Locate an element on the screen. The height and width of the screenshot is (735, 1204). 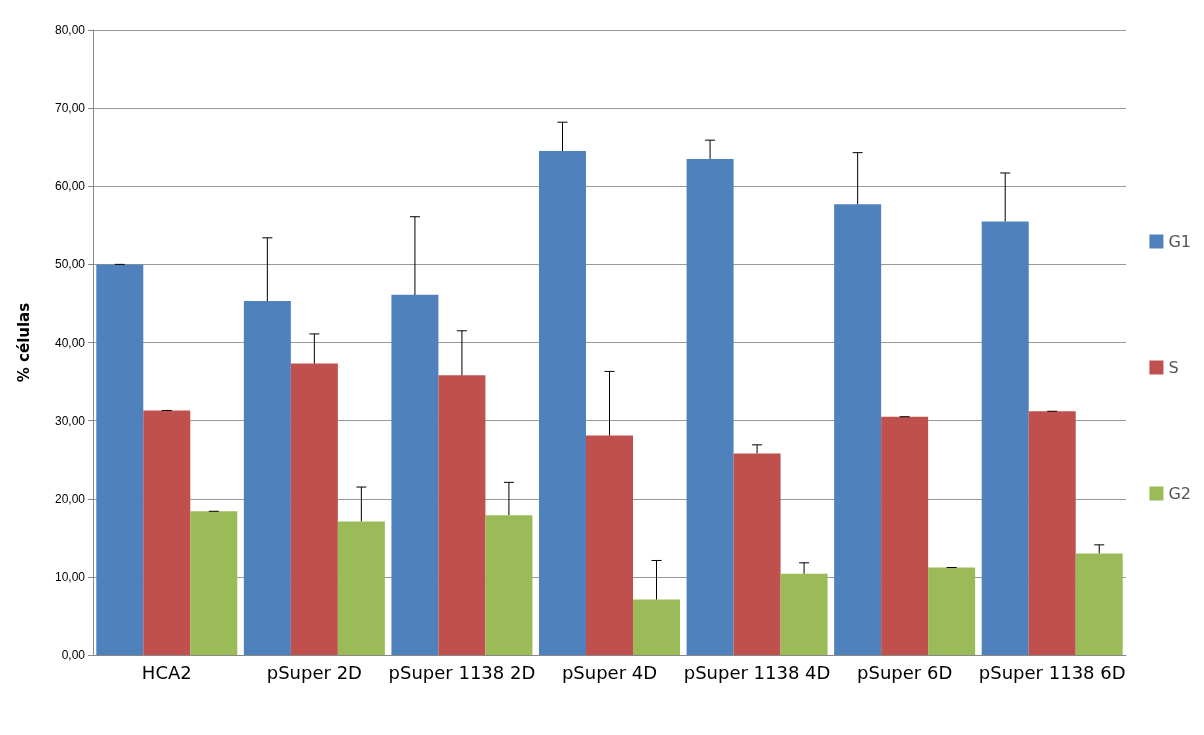
y-tick-label: 40,00 is located at coordinates (70, 342).